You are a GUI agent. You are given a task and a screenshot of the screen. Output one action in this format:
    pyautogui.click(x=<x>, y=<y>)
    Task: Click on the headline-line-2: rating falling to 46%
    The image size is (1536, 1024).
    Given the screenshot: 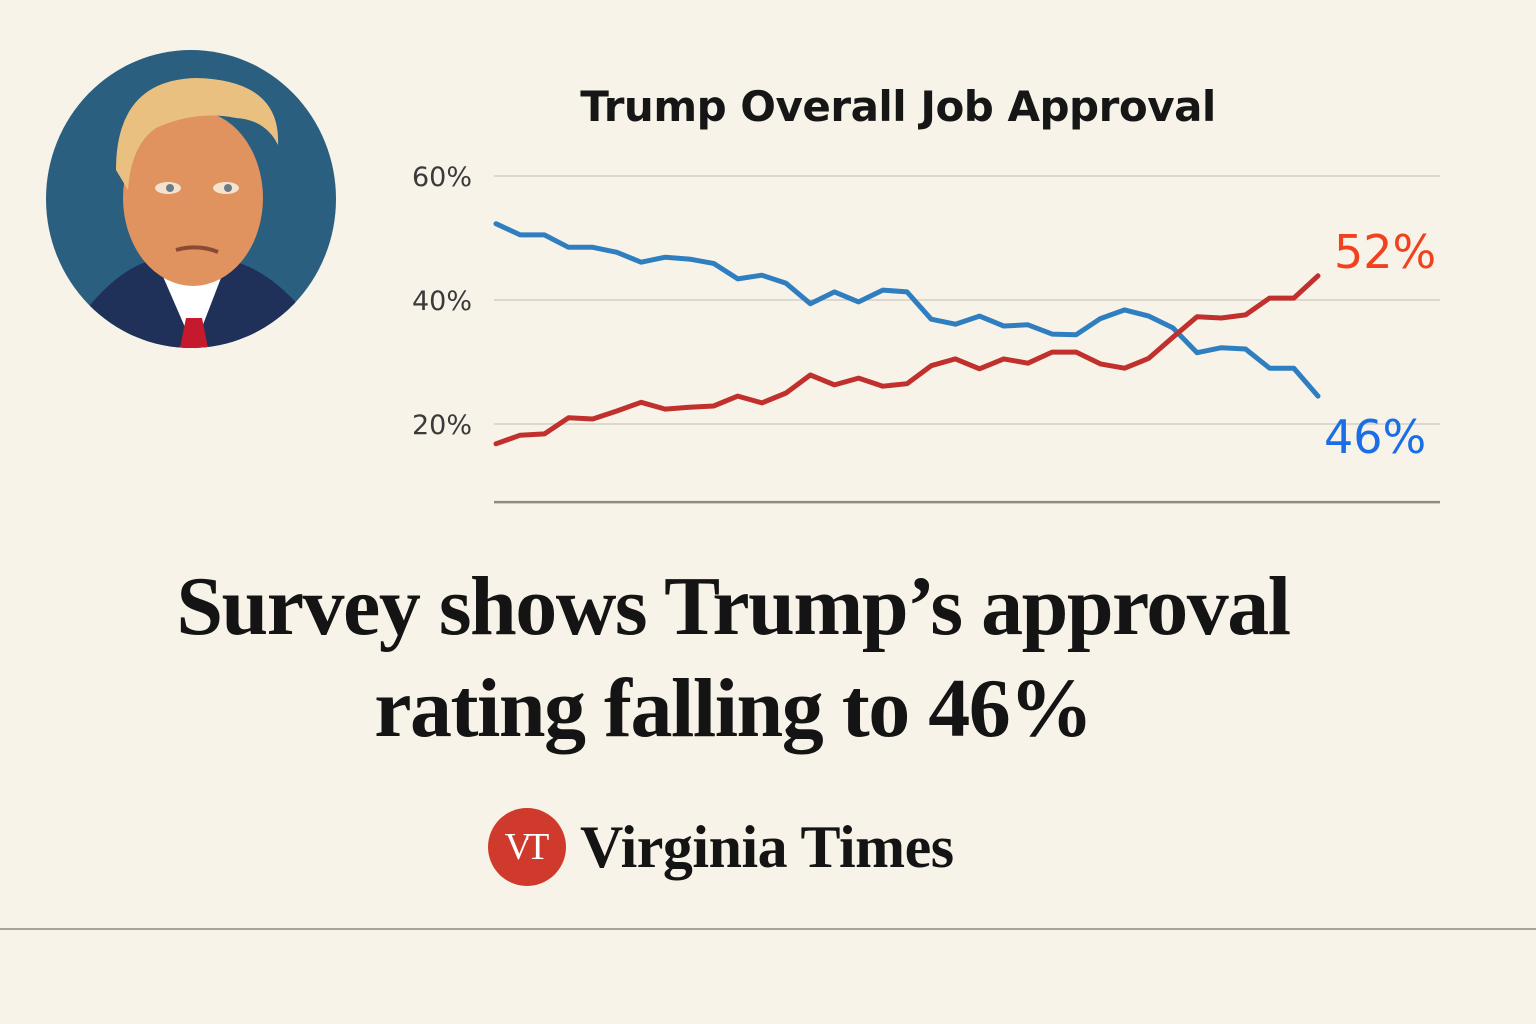 What is the action you would take?
    pyautogui.click(x=733, y=708)
    